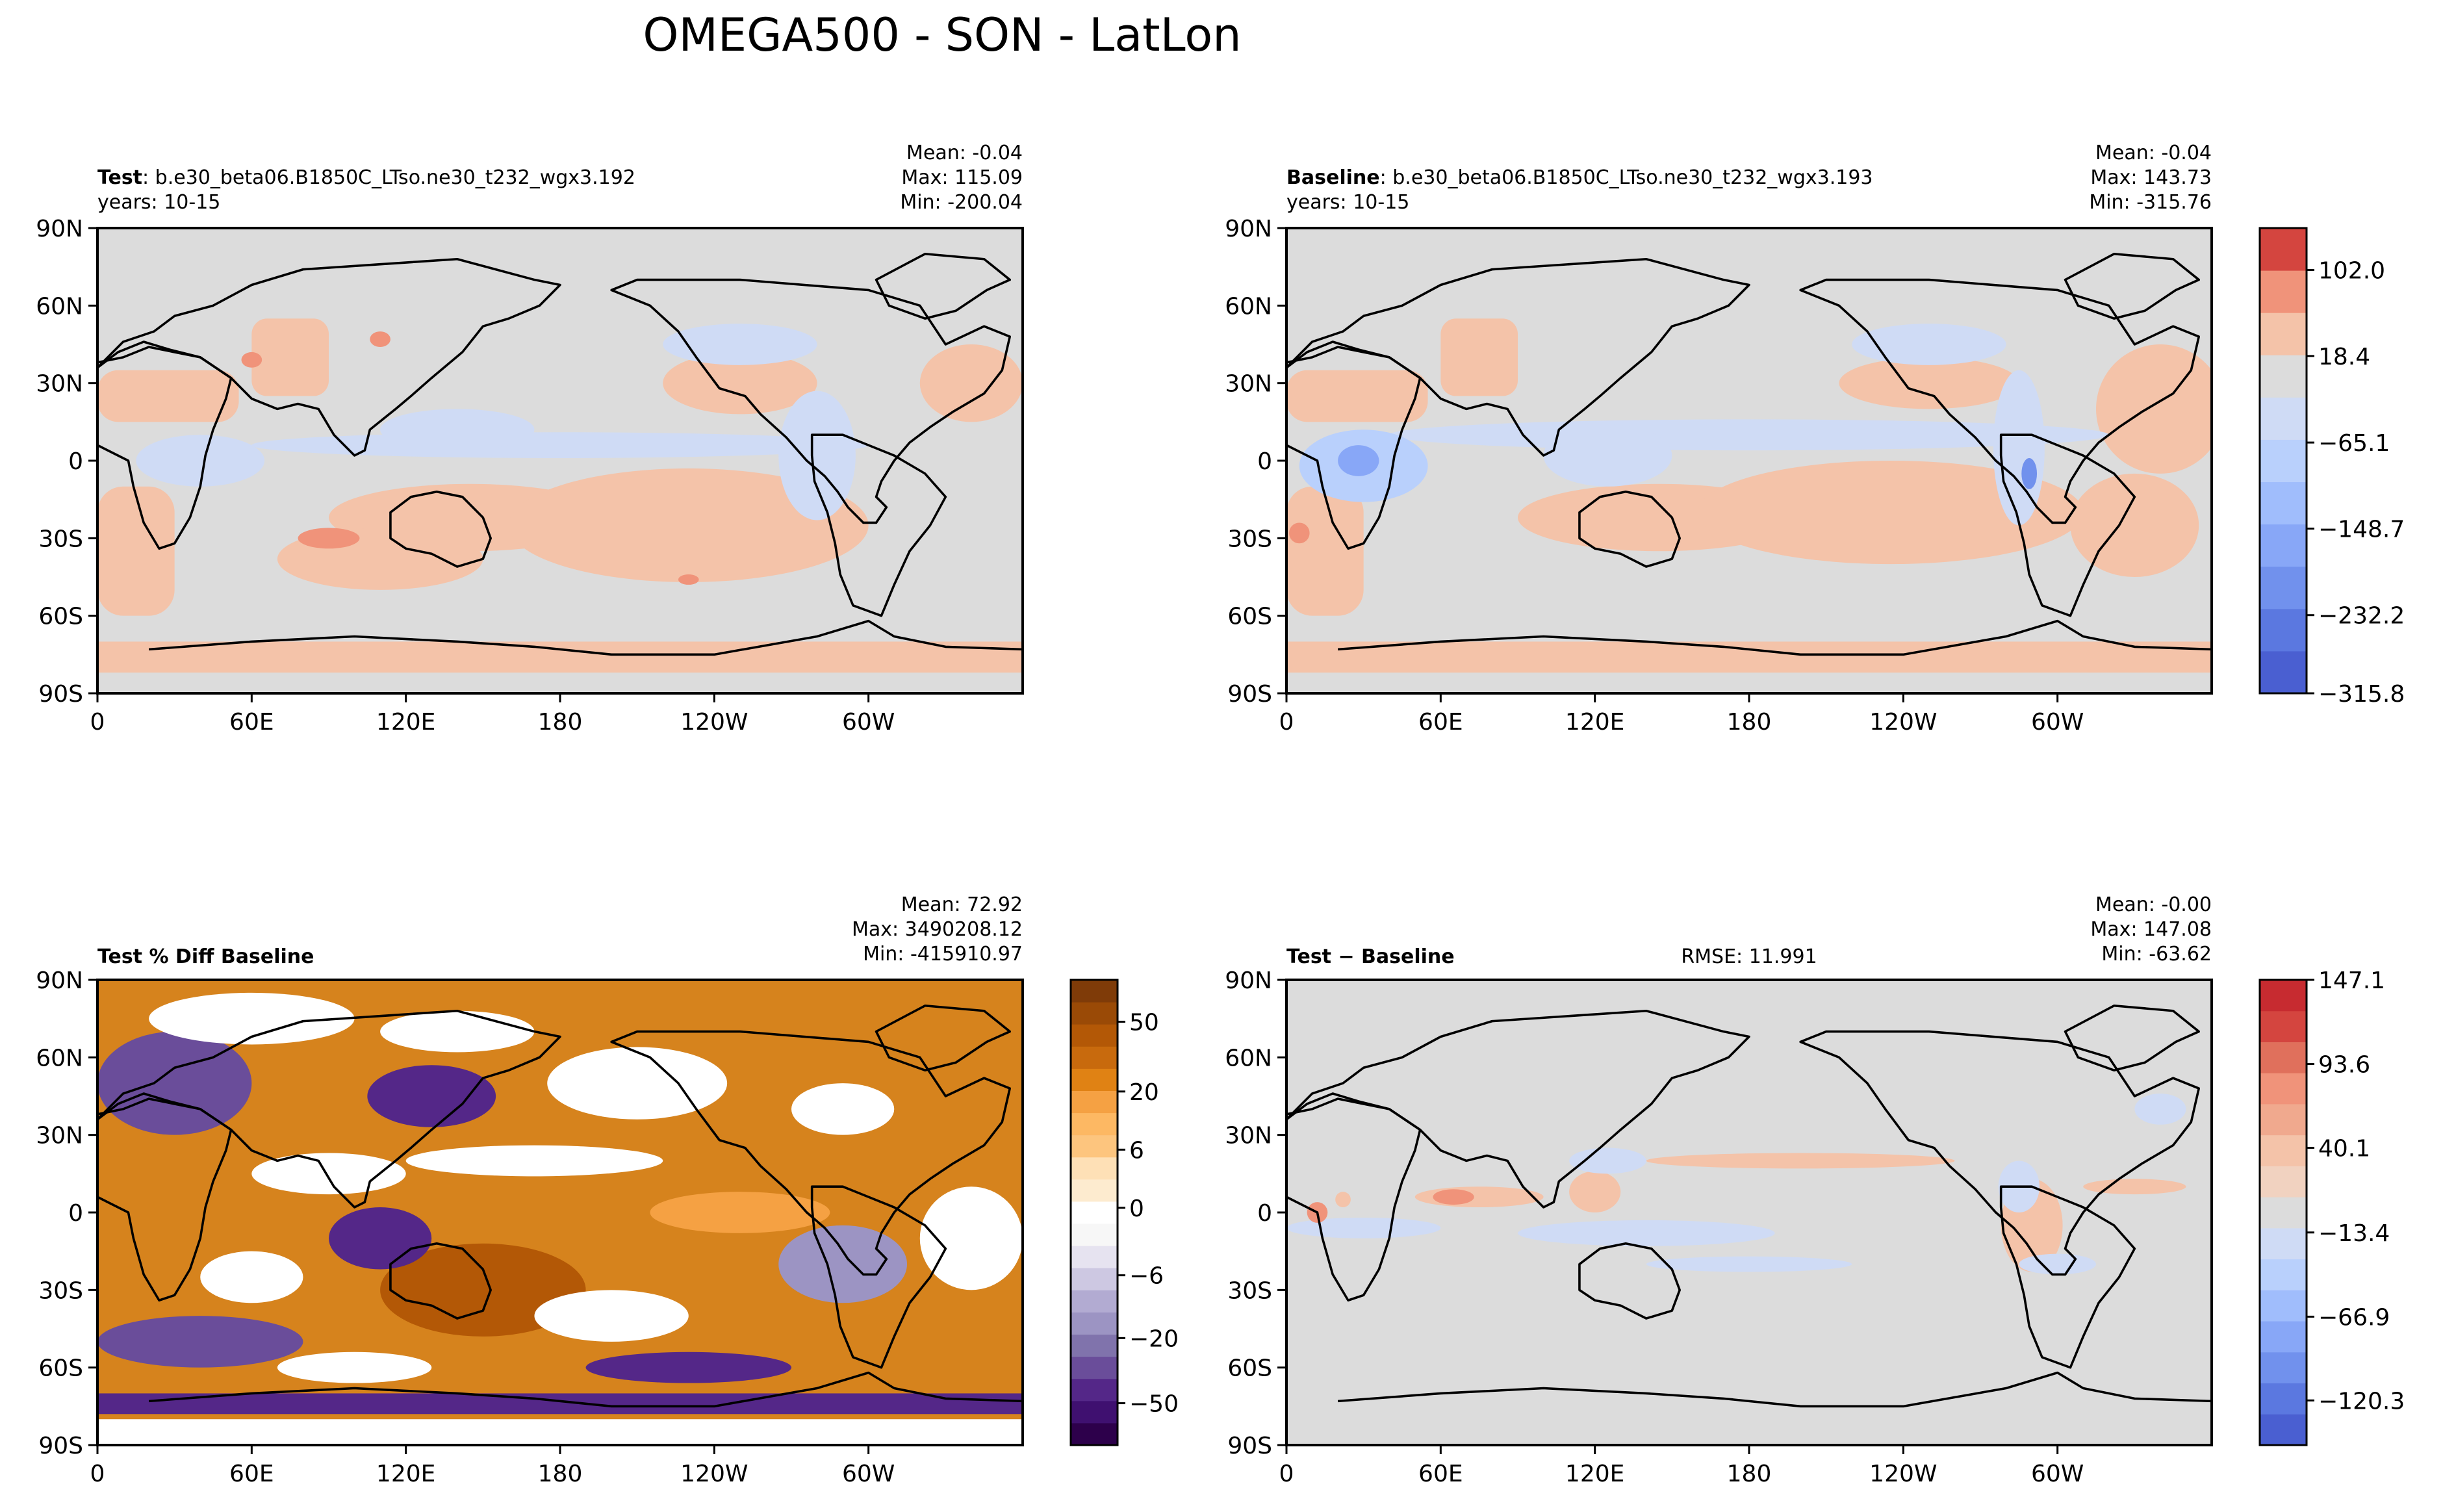 This screenshot has height=1512, width=2443. I want to click on colorbar-tick-label: 20, so click(1144, 1092).